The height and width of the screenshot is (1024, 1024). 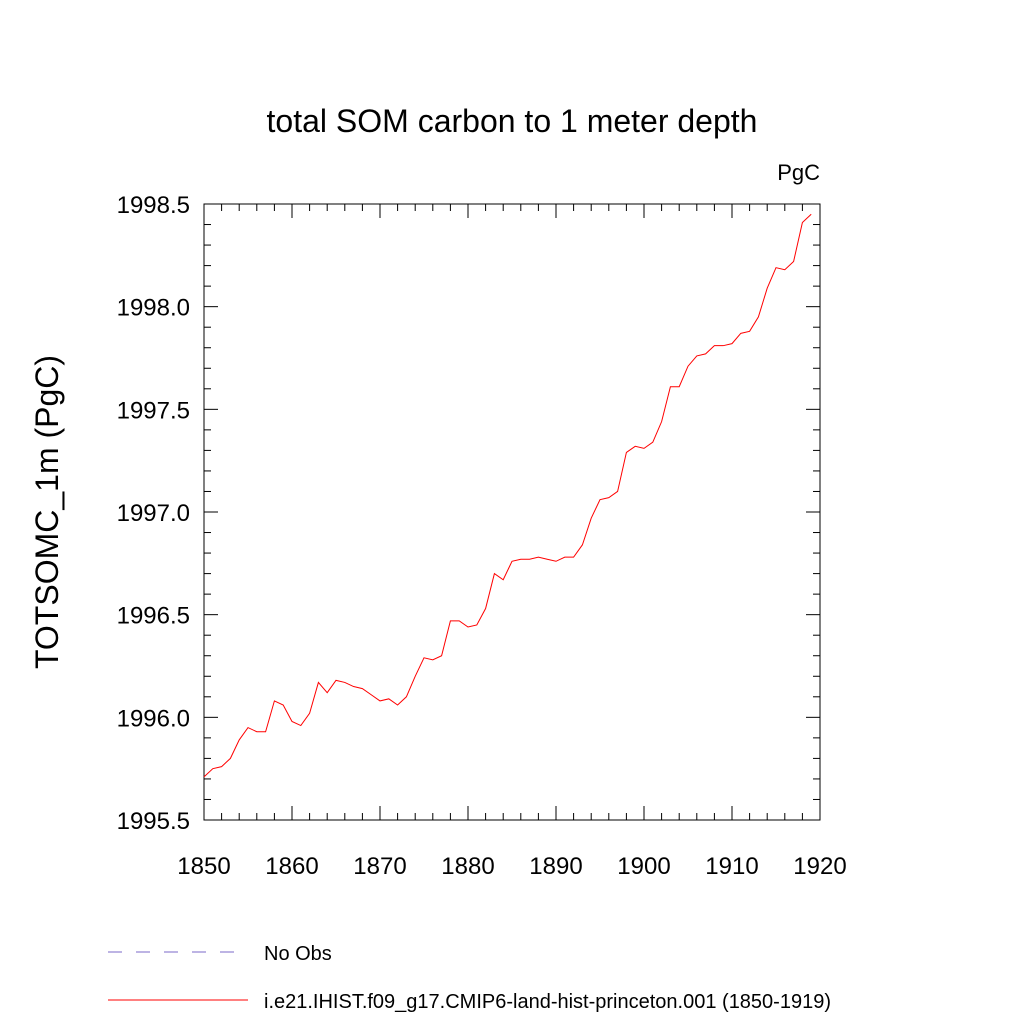 What do you see at coordinates (731, 866) in the screenshot?
I see `x-tick-label: 1910` at bounding box center [731, 866].